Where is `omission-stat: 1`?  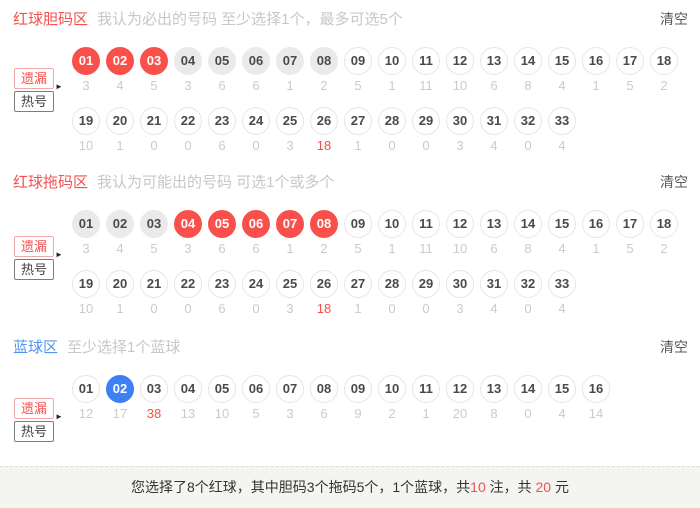
omission-stat: 1 is located at coordinates (426, 413).